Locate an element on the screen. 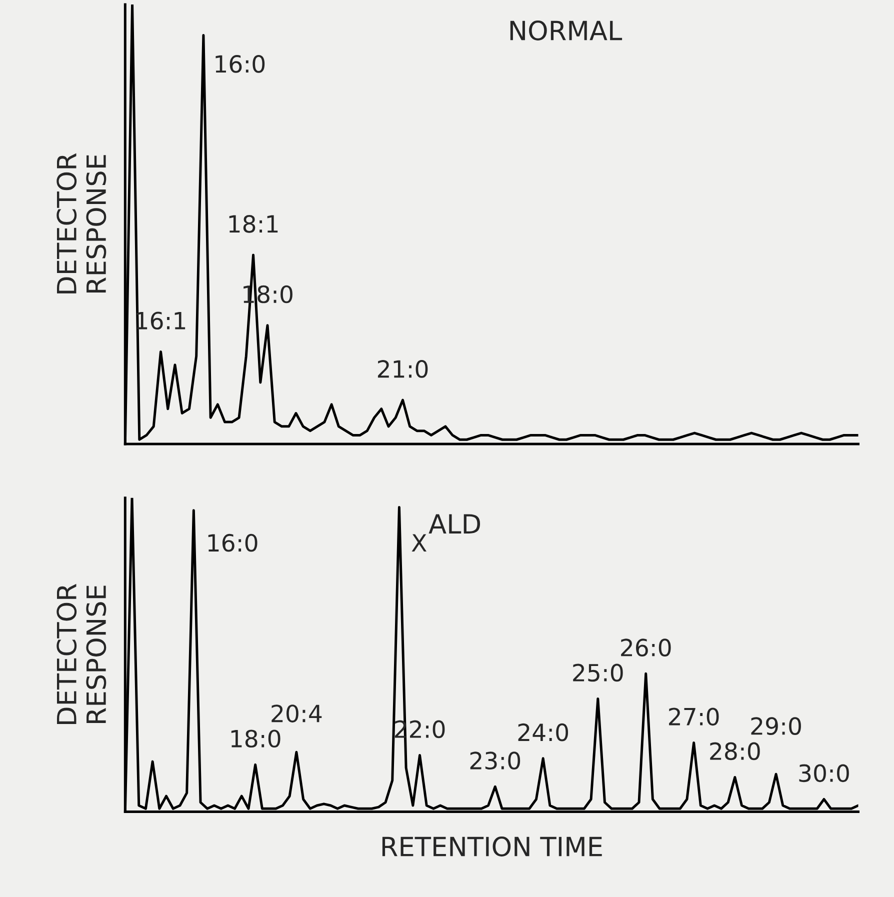  annotation: X is located at coordinates (419, 543).